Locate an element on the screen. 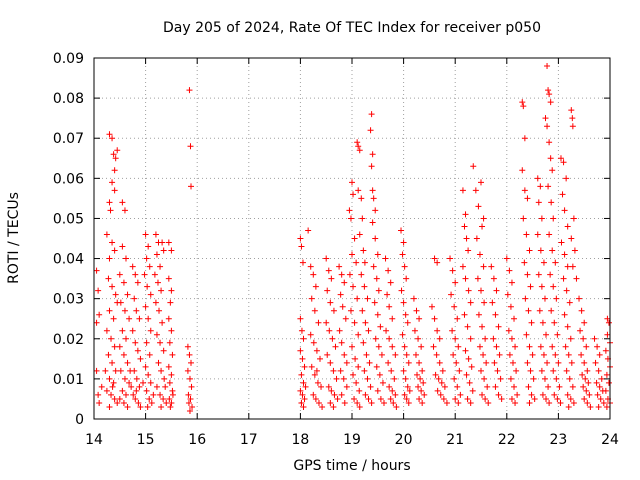 Image resolution: width=640 pixels, height=480 pixels. x-axis-label: GPS time / hours is located at coordinates (351, 466).